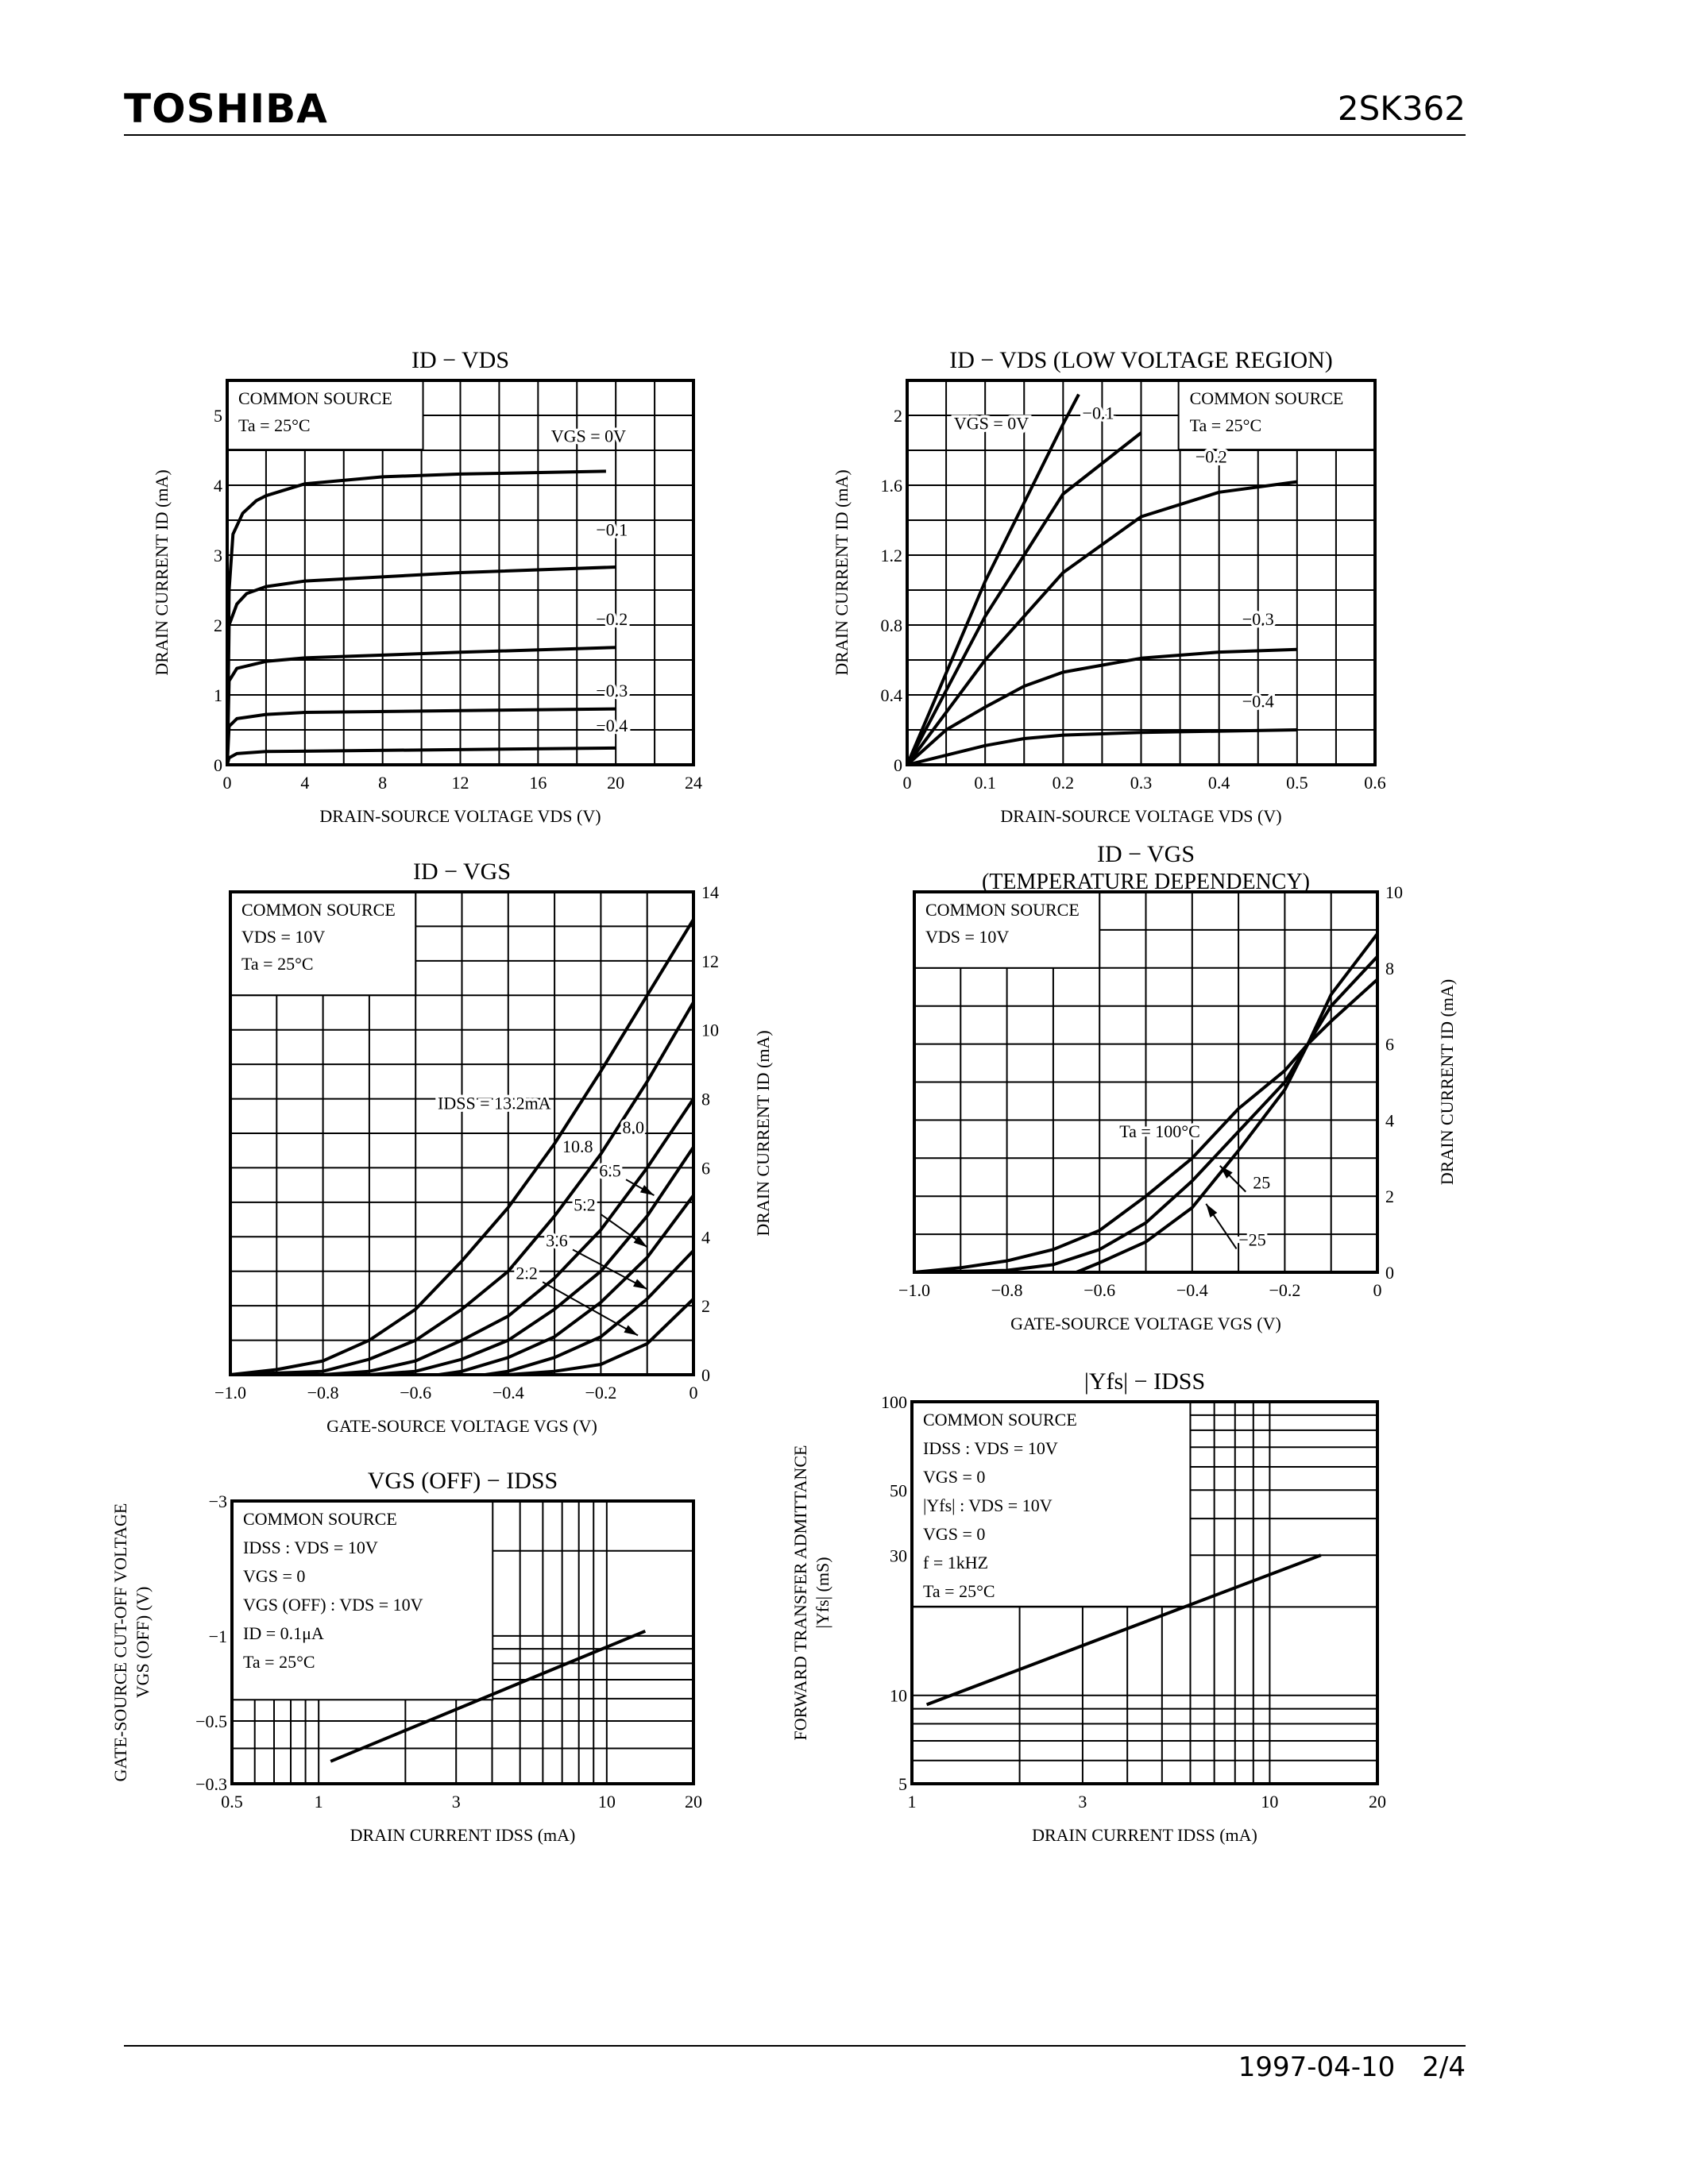  What do you see at coordinates (1444, 2067) in the screenshot?
I see `footer-page: 2/4` at bounding box center [1444, 2067].